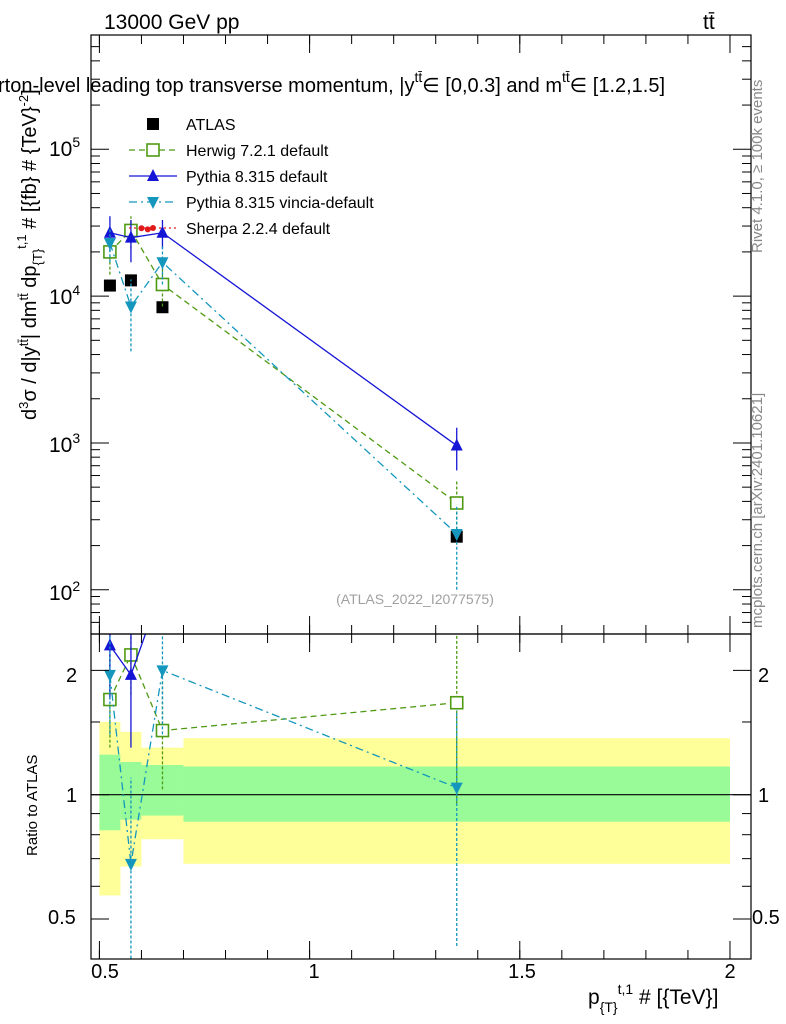  What do you see at coordinates (413, 972) in the screenshot?
I see `xtick-labels: 0.5 1 1.5 2` at bounding box center [413, 972].